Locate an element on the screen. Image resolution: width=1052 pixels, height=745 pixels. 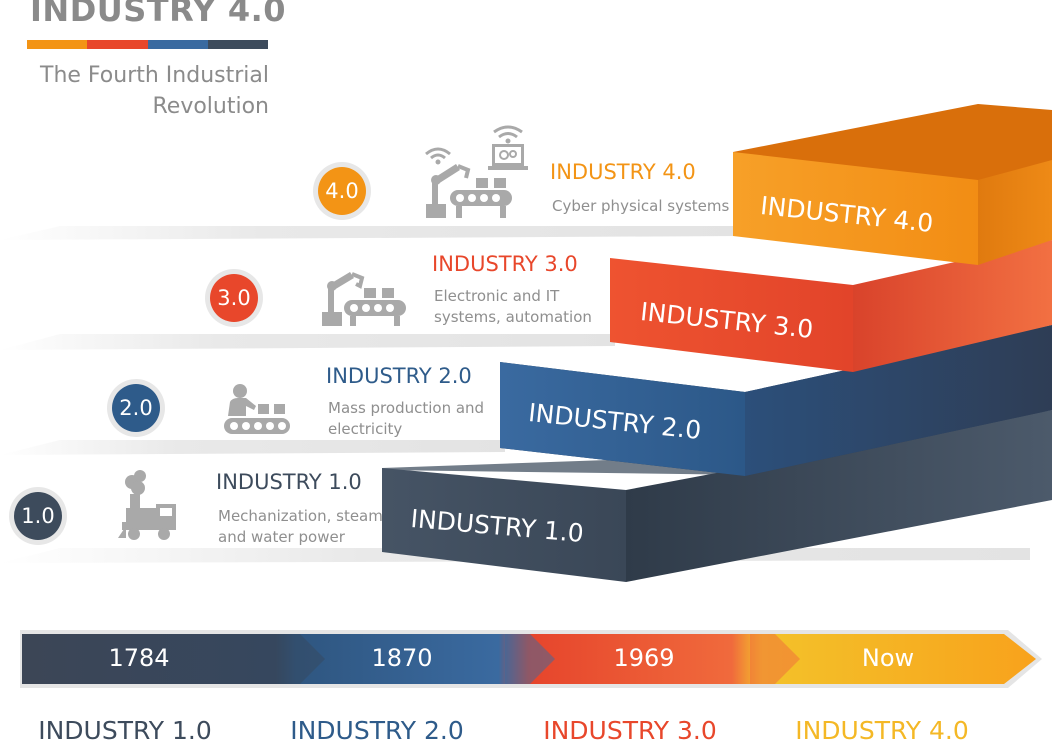
timeline-year-3: 1969 is located at coordinates (644, 658).